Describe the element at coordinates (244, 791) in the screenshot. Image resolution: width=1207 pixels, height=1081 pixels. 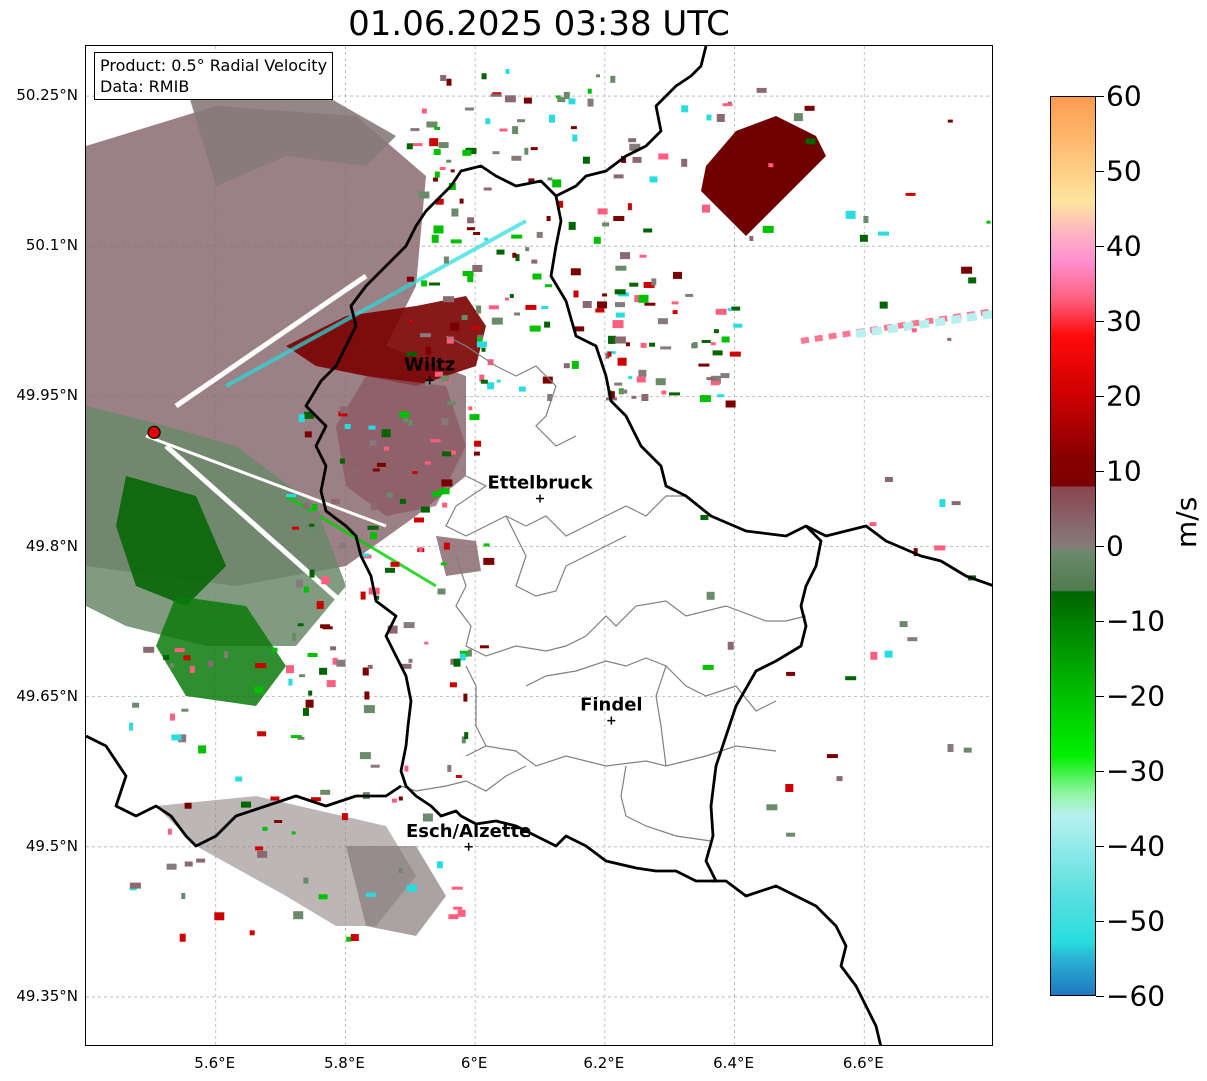
I see `belgium-france-border` at that location.